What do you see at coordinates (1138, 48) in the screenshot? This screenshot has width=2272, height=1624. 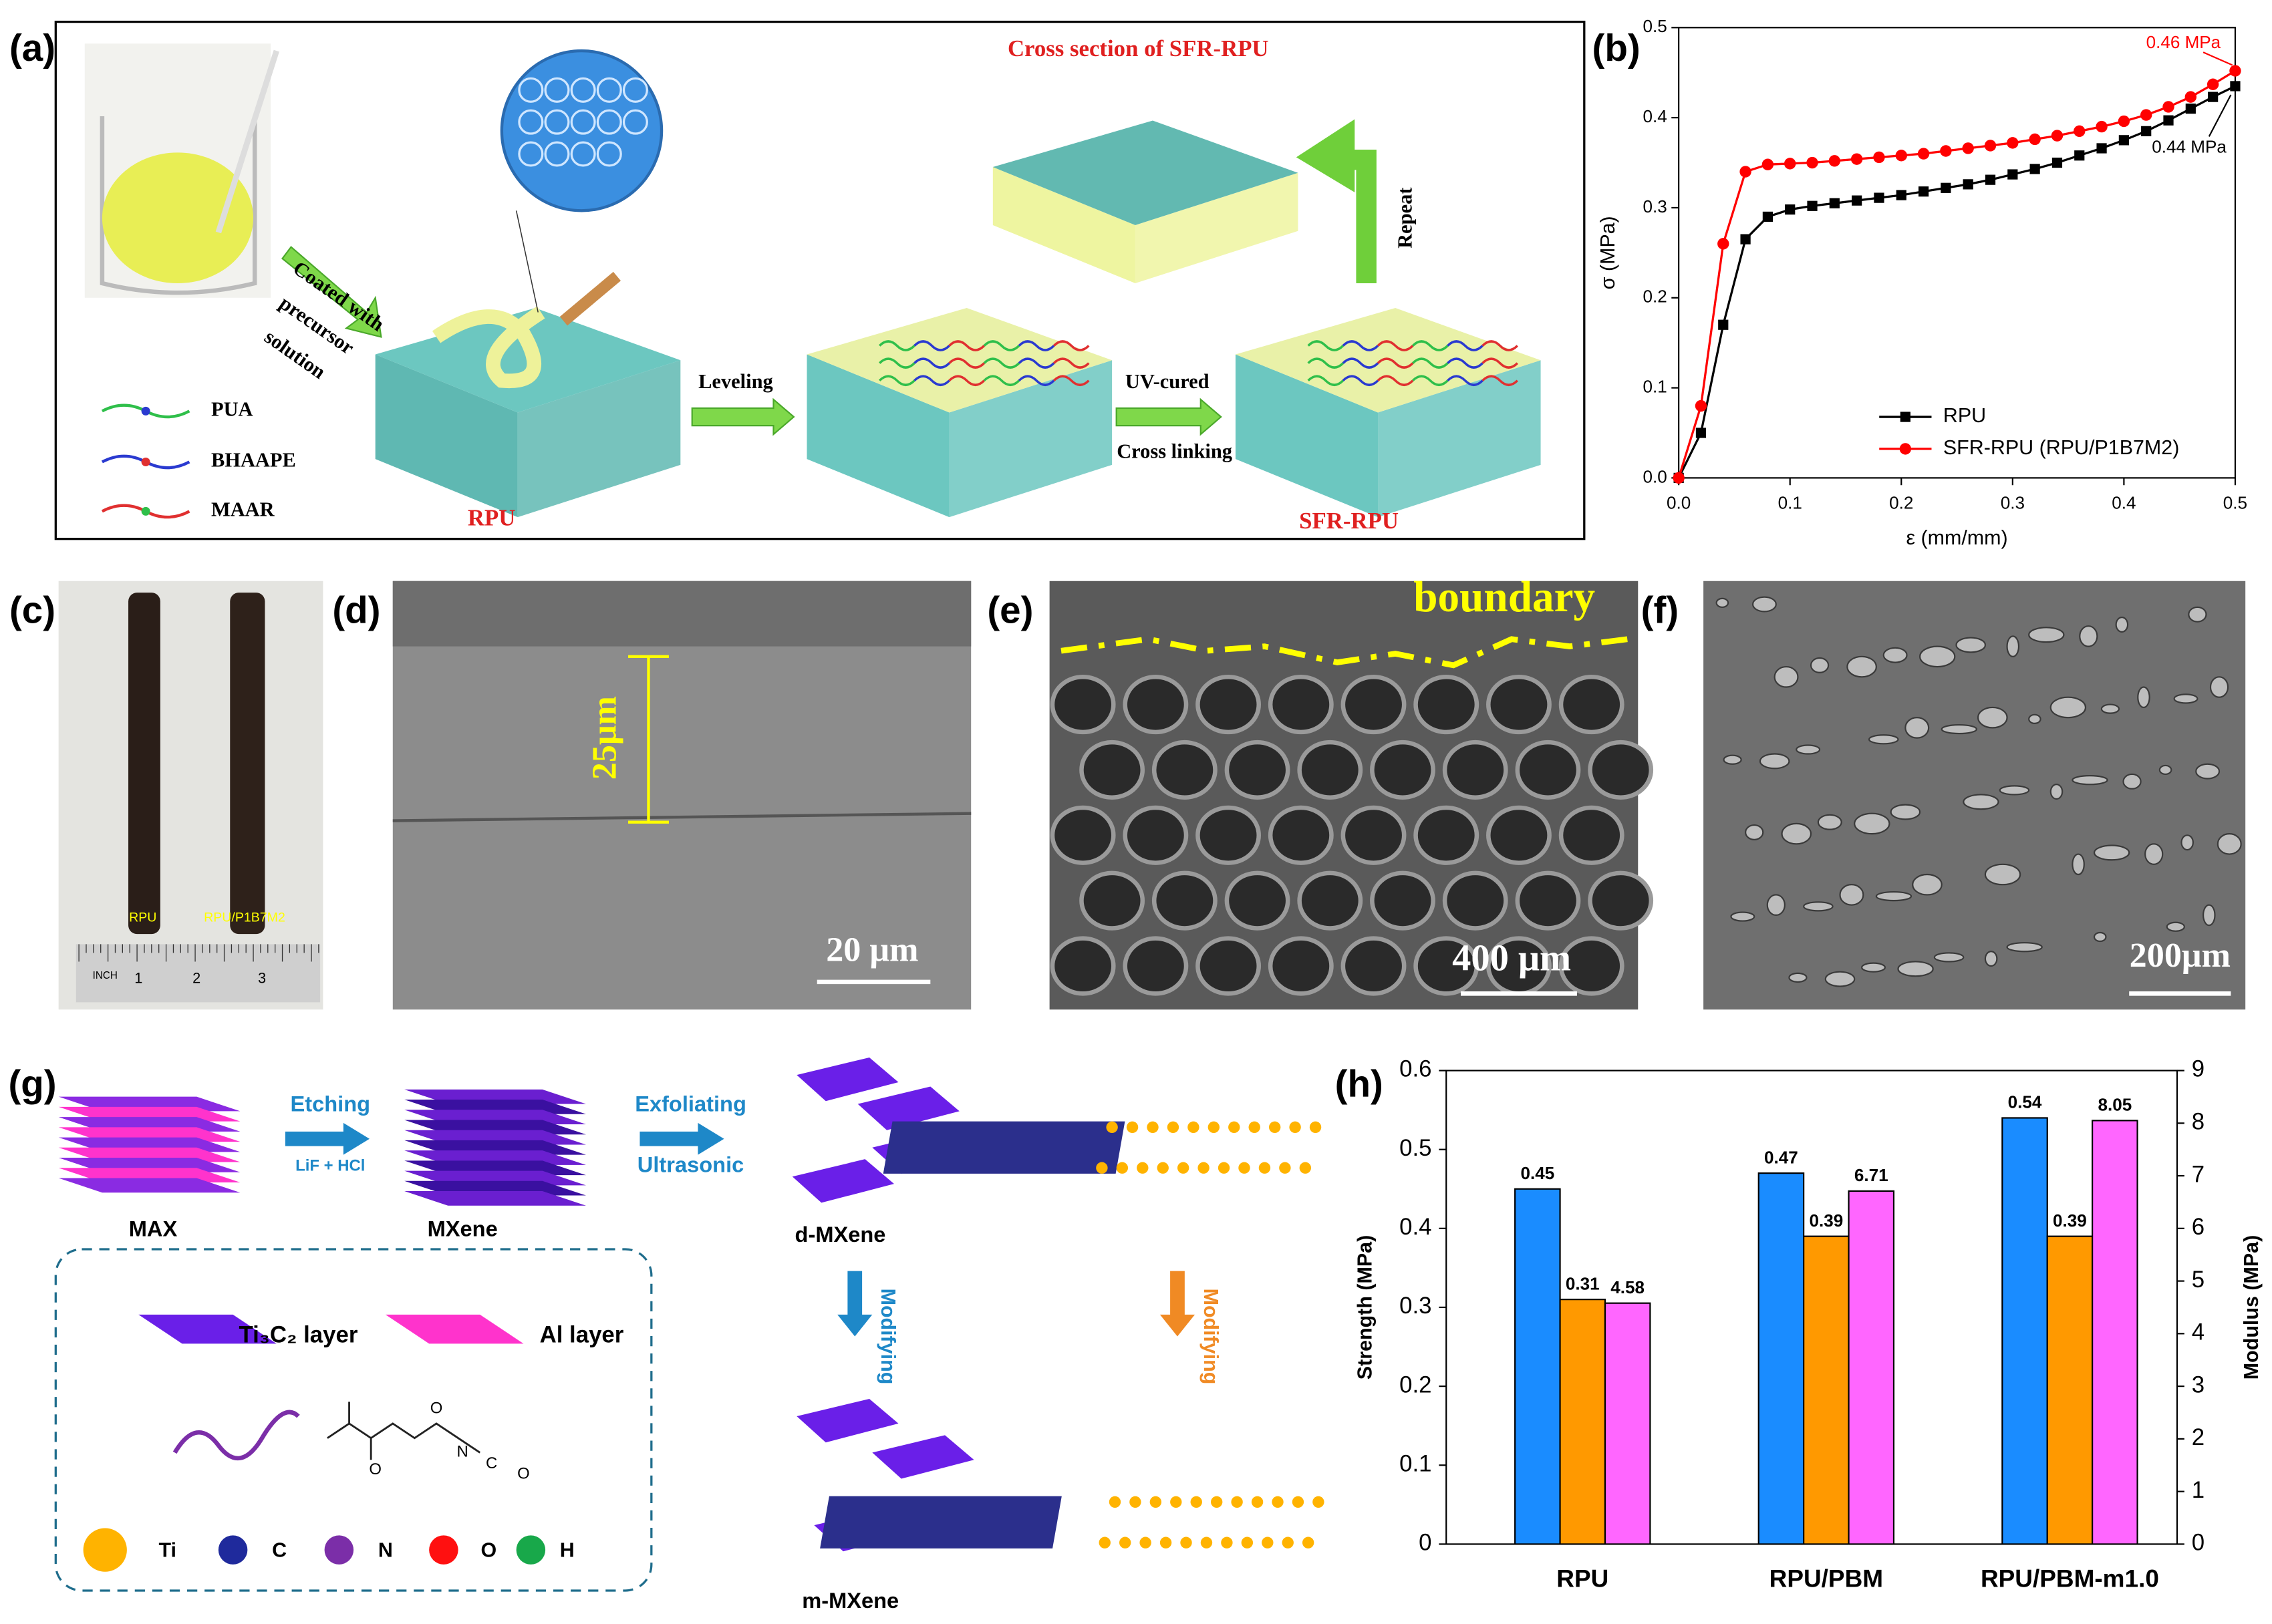 I see `panel-title: Cross section of SFR-RPU` at bounding box center [1138, 48].